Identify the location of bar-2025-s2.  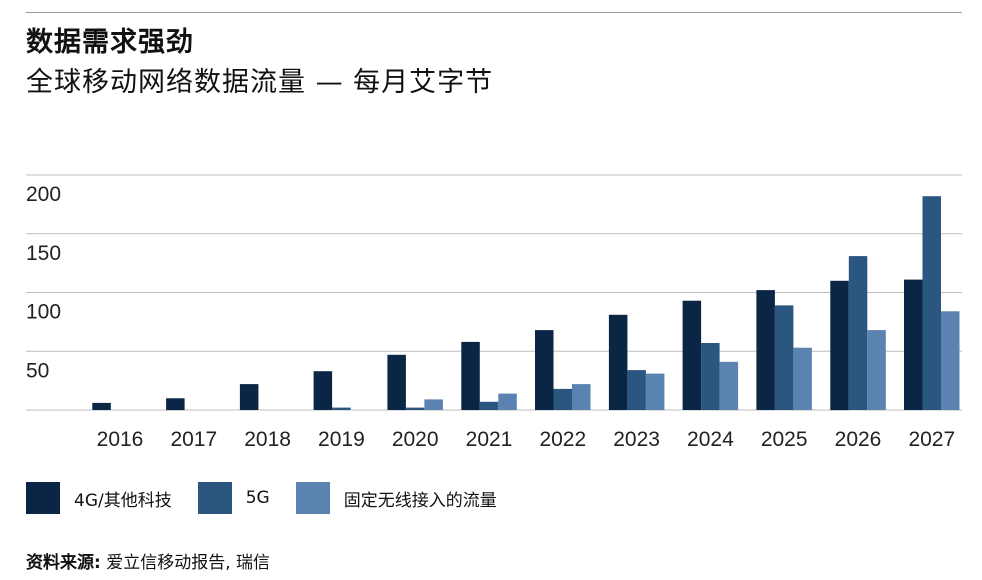
(802, 378).